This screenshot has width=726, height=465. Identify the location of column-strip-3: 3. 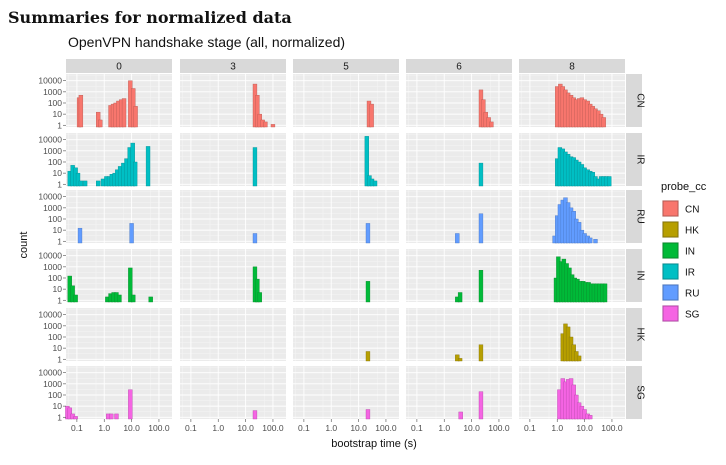
(233, 66).